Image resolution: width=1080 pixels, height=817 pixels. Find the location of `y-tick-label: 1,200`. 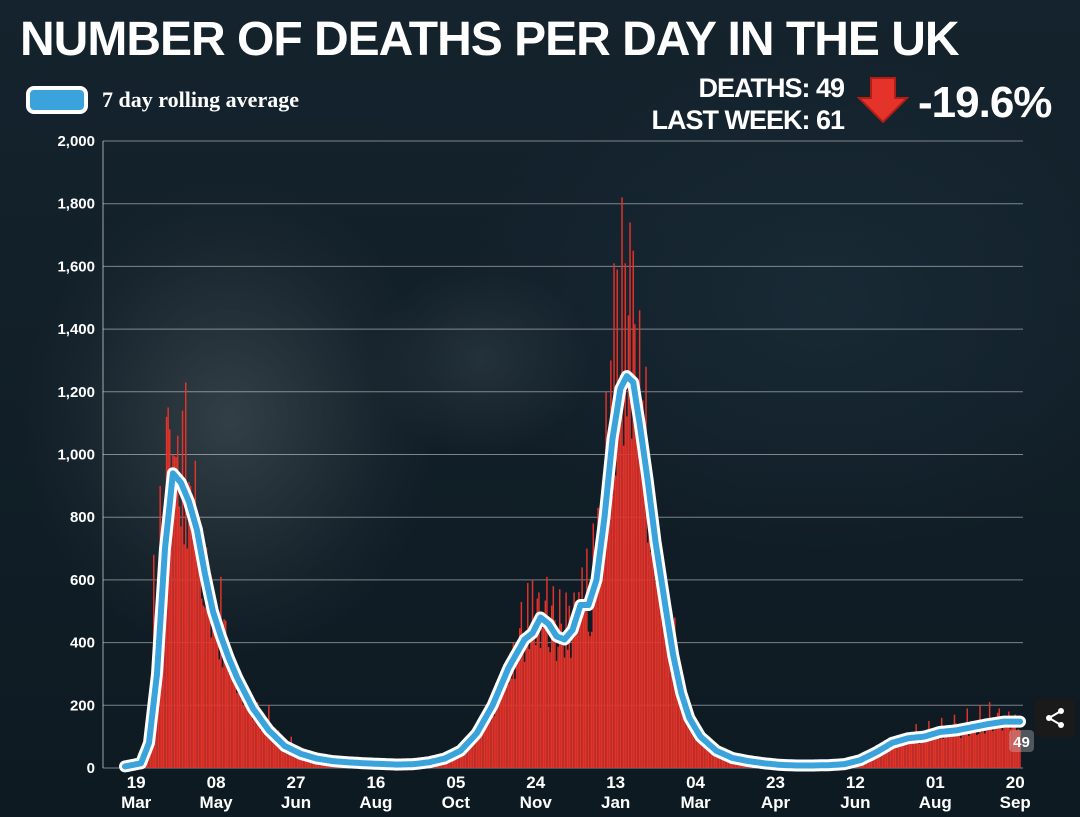

y-tick-label: 1,200 is located at coordinates (76, 392).